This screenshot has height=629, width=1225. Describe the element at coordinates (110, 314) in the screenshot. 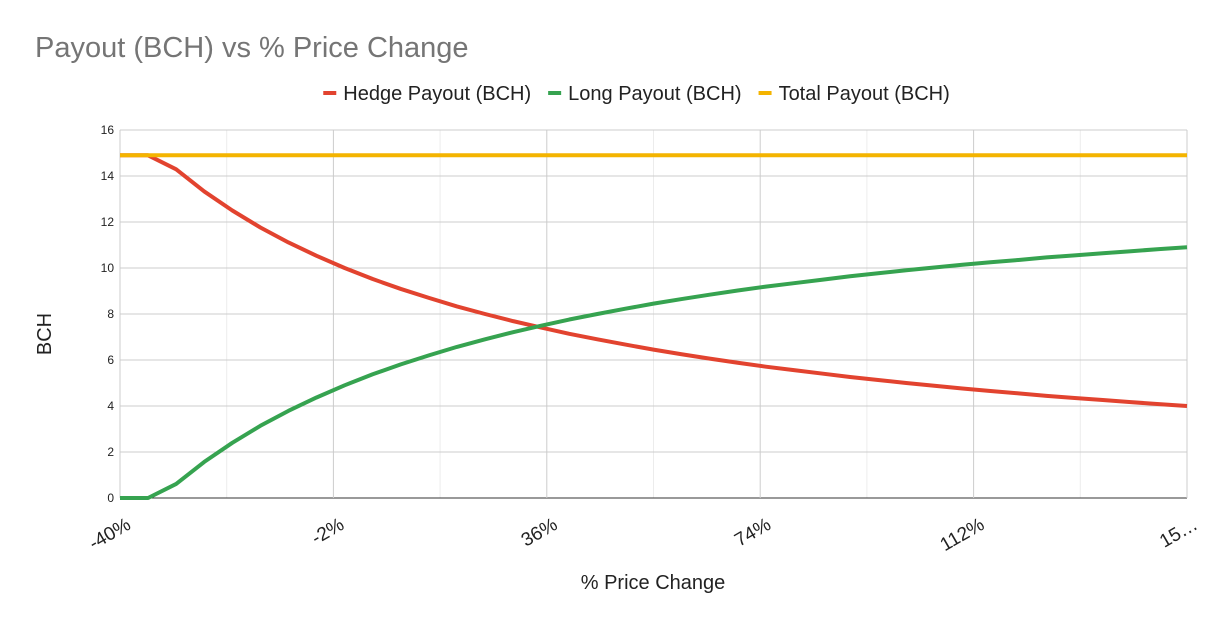

I see `y-tick-label: 8` at that location.